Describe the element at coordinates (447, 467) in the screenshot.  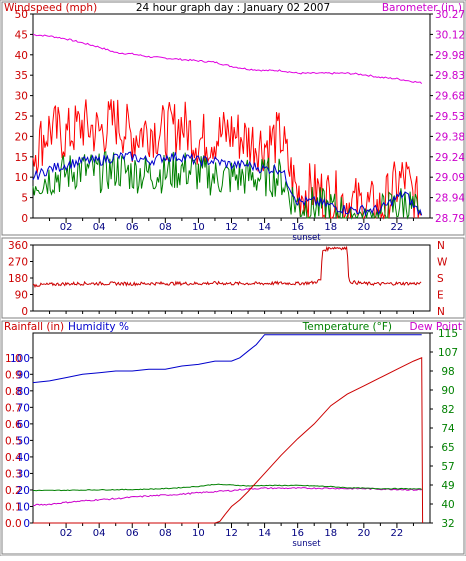
I see `temp-tick-label: 57` at that location.